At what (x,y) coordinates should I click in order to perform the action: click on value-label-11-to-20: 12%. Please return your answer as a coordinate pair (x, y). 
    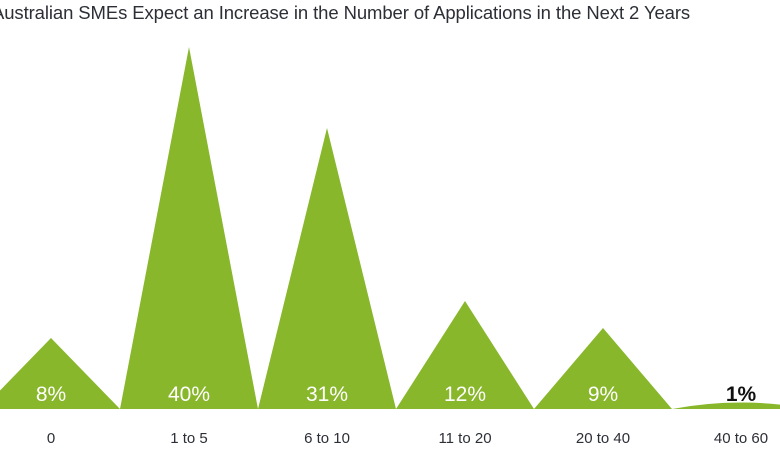
    Looking at the image, I should click on (465, 394).